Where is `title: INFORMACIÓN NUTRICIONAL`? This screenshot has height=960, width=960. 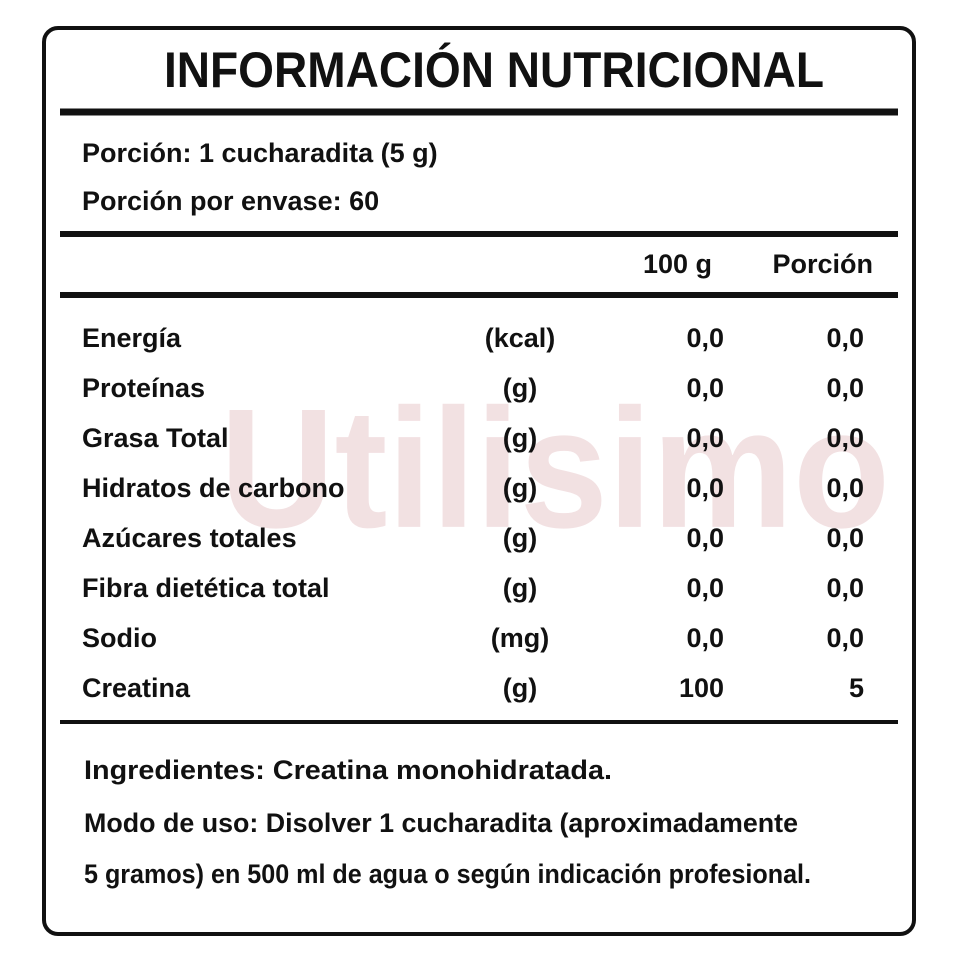 title: INFORMACIÓN NUTRICIONAL is located at coordinates (494, 70).